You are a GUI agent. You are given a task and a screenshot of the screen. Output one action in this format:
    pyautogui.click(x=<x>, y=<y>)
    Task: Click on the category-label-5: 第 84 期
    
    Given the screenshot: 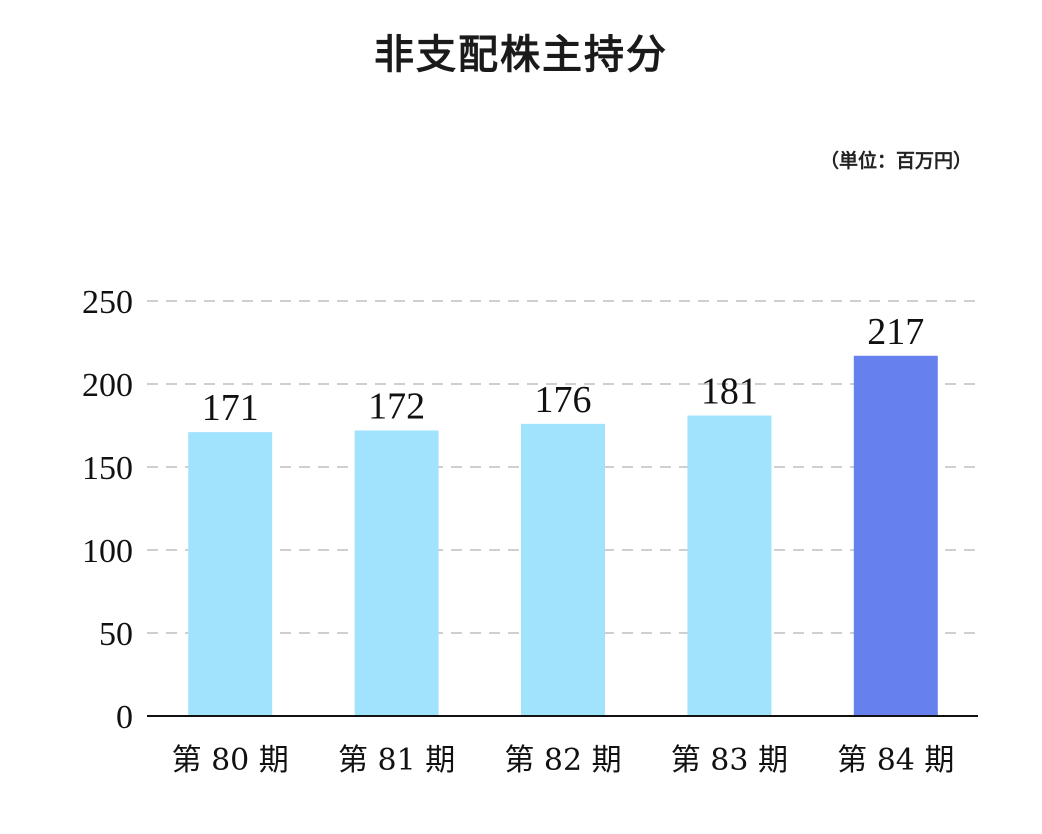 What is the action you would take?
    pyautogui.click(x=895, y=760)
    